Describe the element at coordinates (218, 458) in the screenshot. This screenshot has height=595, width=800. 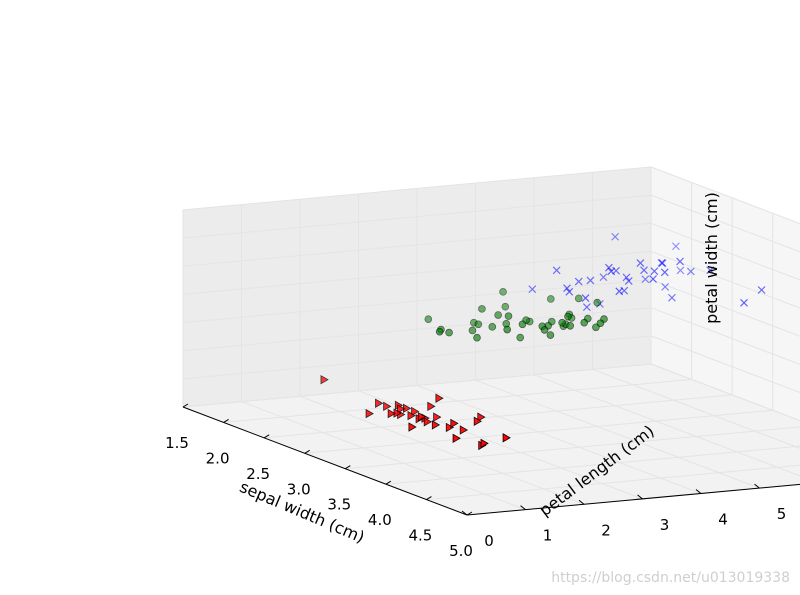
I see `tick-label: 2.0` at that location.